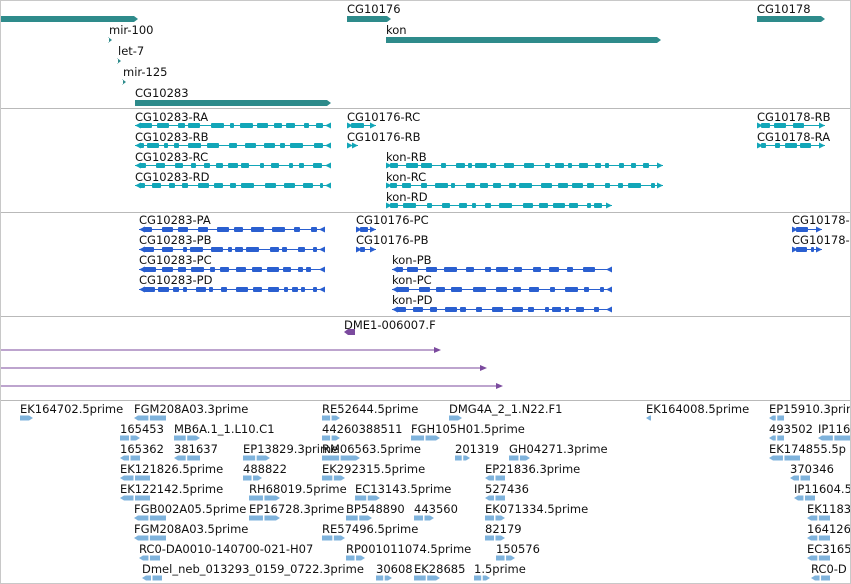 Image resolution: width=851 pixels, height=584 pixels. Describe the element at coordinates (72, 409) in the screenshot. I see `est-label: EK164702.5prime` at that location.